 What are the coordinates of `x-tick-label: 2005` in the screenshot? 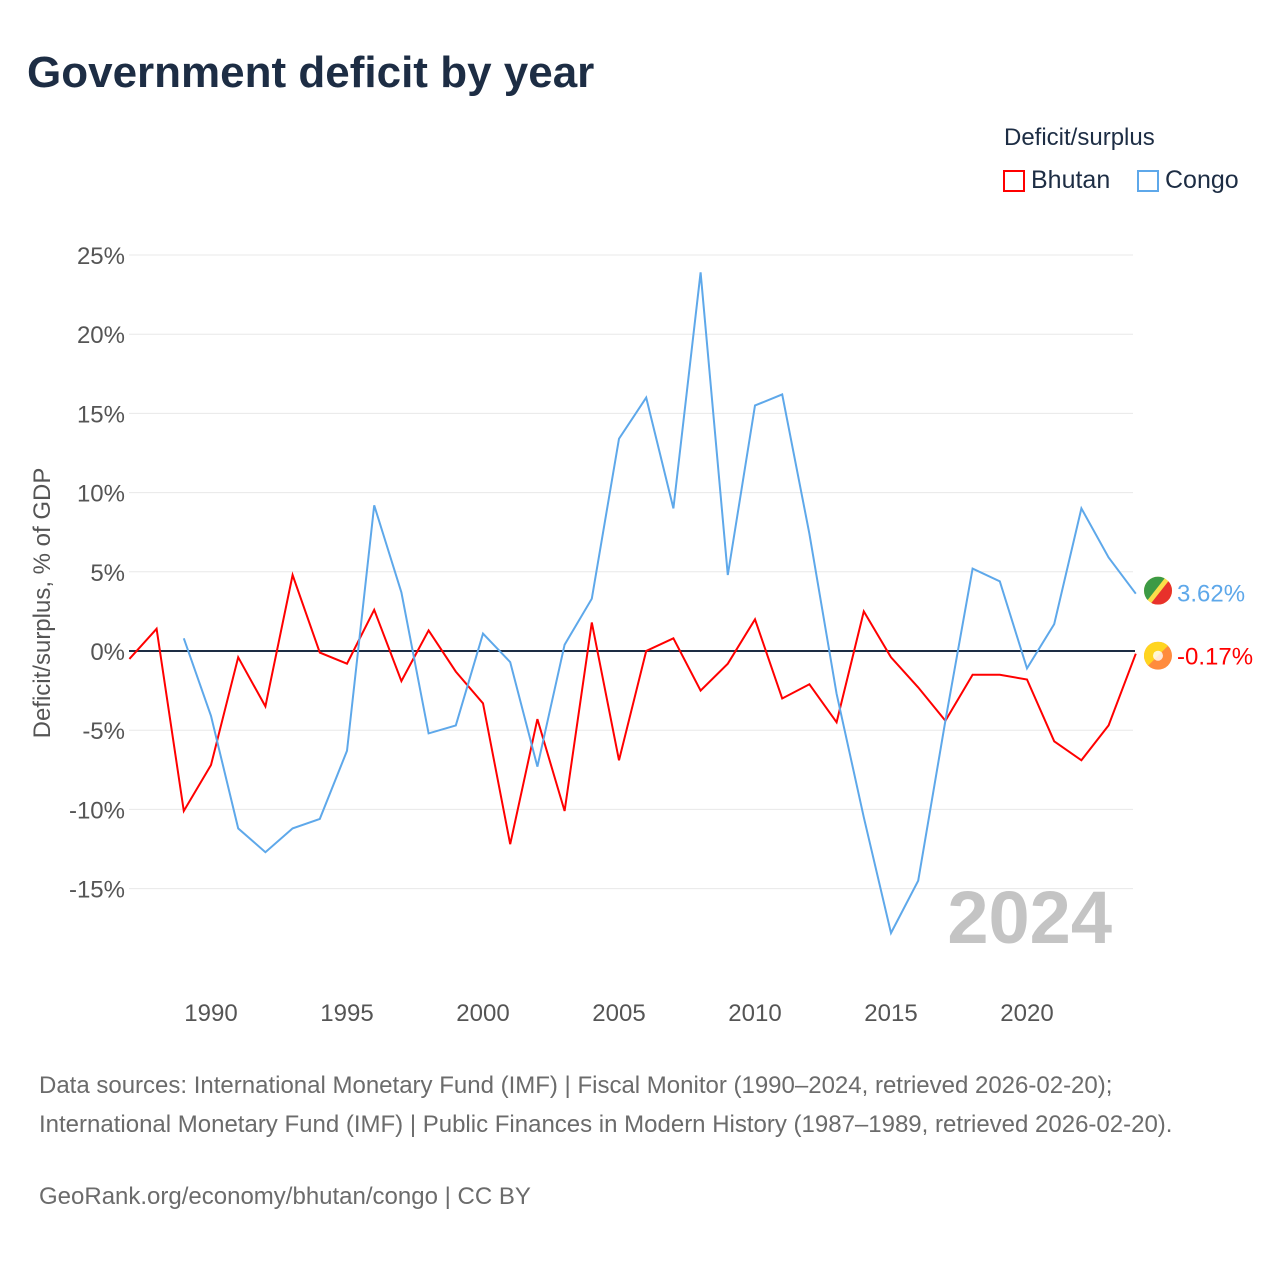 It's located at (618, 1013).